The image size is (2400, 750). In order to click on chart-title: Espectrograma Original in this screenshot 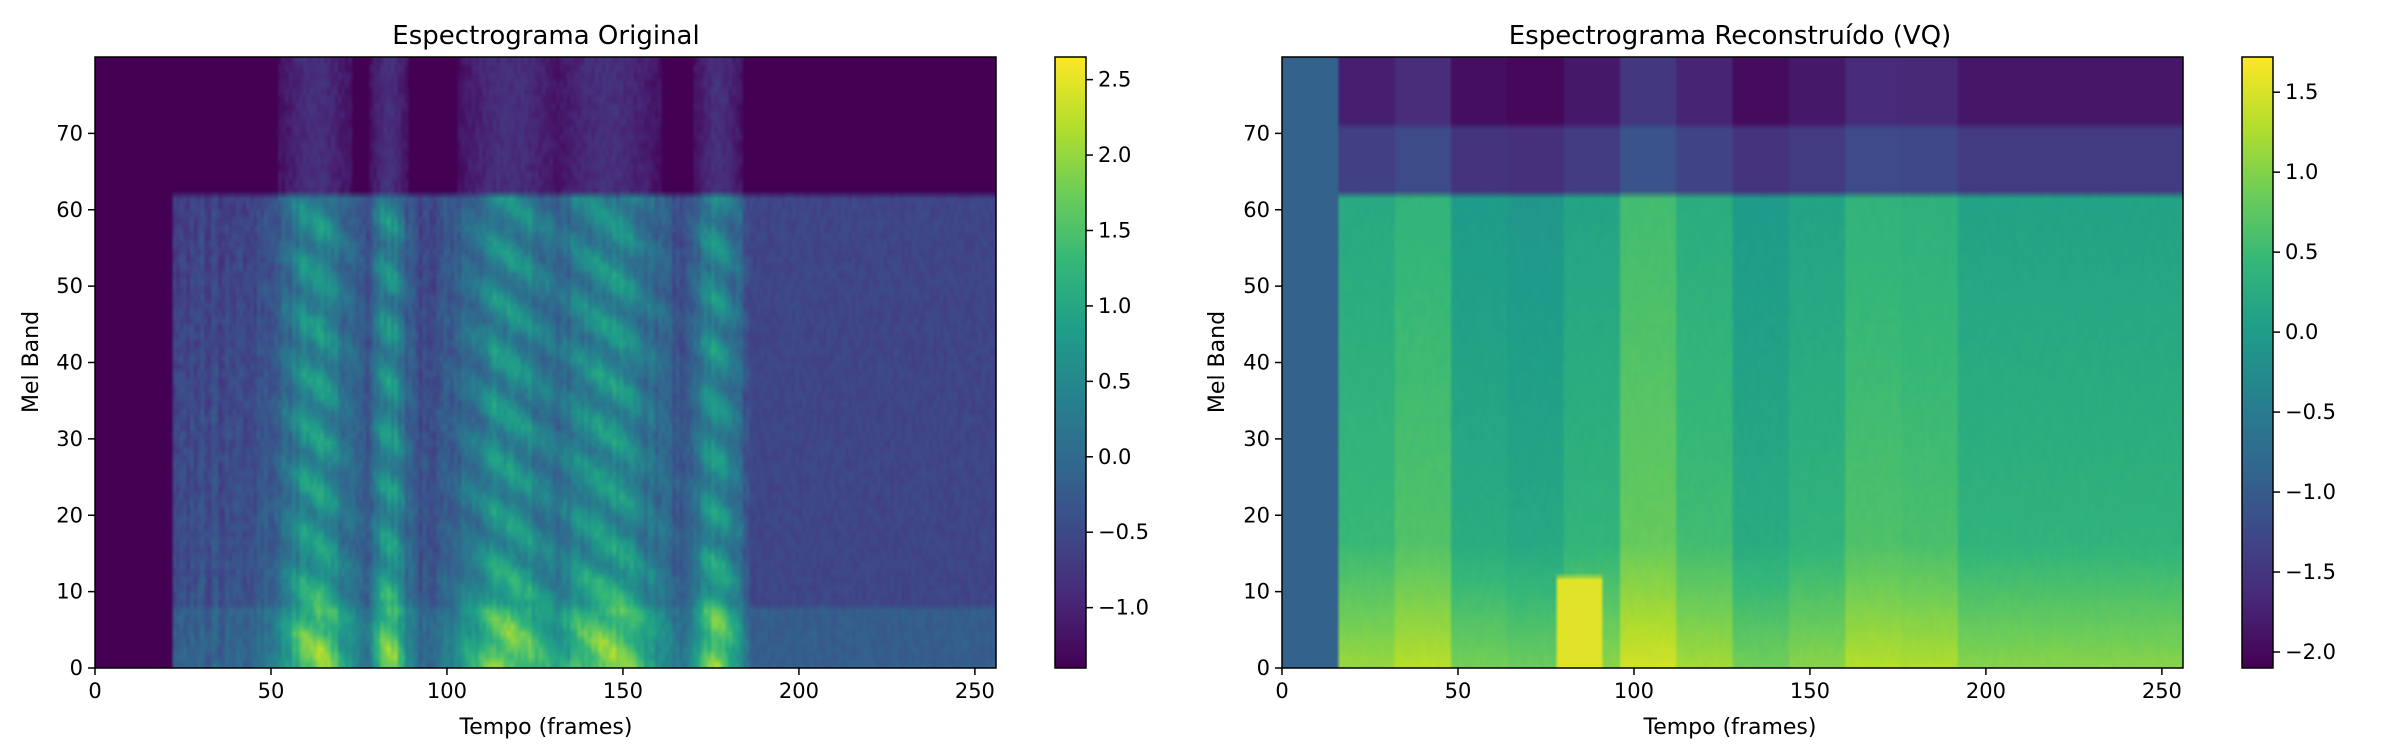, I will do `click(545, 36)`.